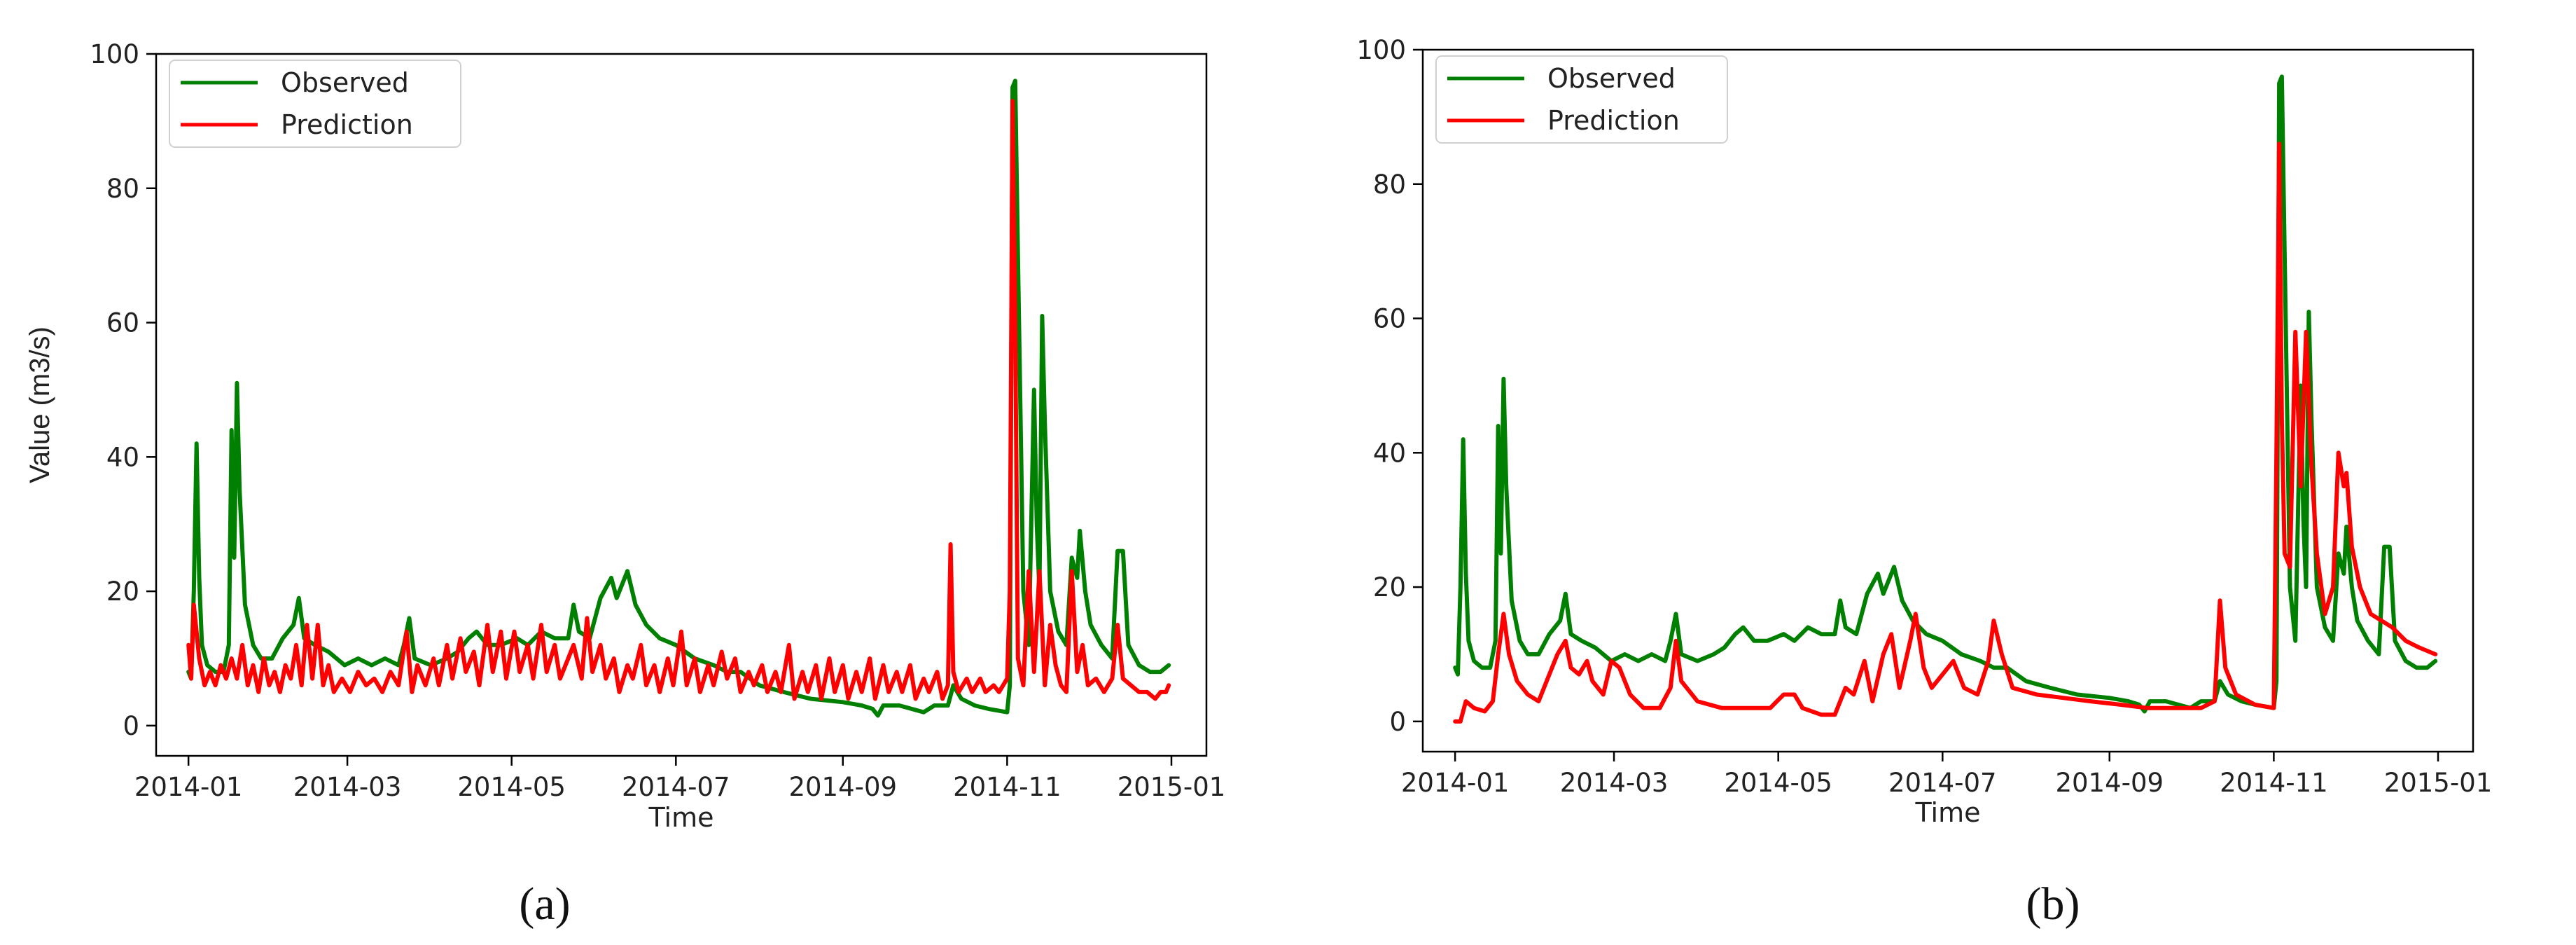 This screenshot has width=2576, height=945. Describe the element at coordinates (345, 82) in the screenshot. I see `legend-label-observed-a: Observed` at that location.